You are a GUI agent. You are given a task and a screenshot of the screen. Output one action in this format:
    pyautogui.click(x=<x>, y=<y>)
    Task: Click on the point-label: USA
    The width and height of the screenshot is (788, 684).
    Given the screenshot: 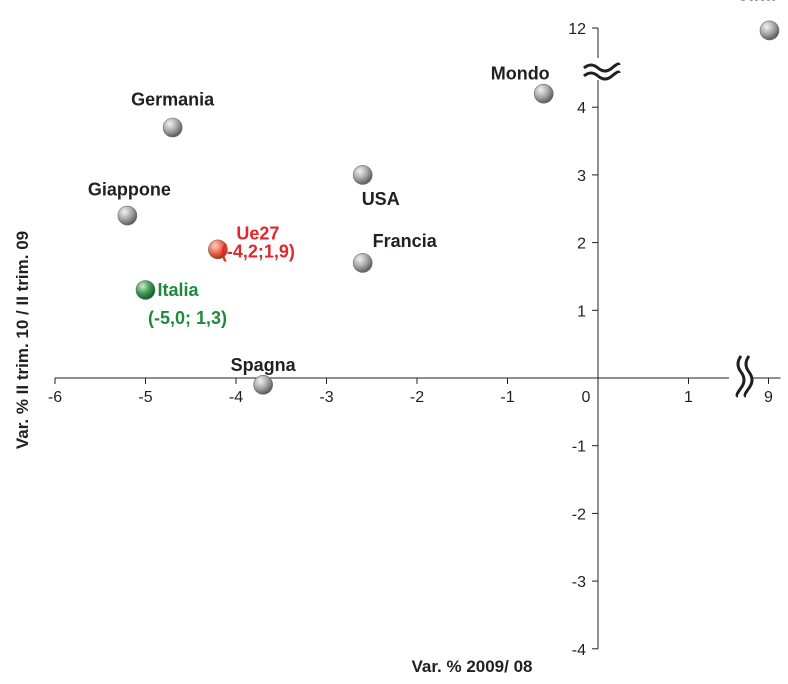 What is the action you would take?
    pyautogui.click(x=381, y=199)
    